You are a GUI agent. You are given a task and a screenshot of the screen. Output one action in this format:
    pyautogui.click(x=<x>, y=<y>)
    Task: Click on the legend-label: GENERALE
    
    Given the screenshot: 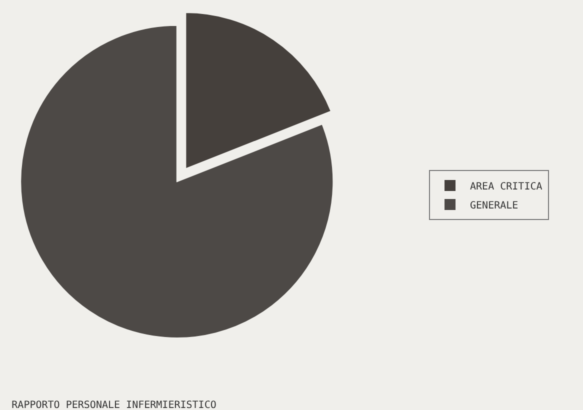 What is the action you would take?
    pyautogui.click(x=494, y=206)
    